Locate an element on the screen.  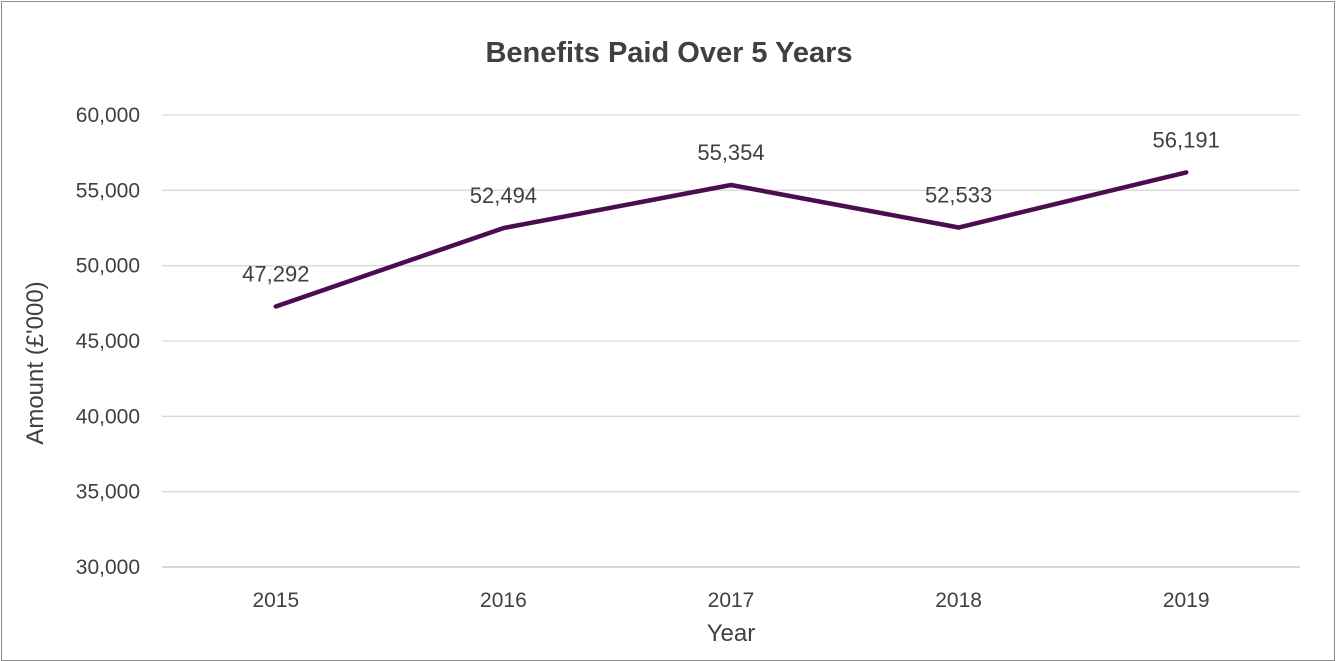
x-tick-label: 2019 is located at coordinates (1186, 600).